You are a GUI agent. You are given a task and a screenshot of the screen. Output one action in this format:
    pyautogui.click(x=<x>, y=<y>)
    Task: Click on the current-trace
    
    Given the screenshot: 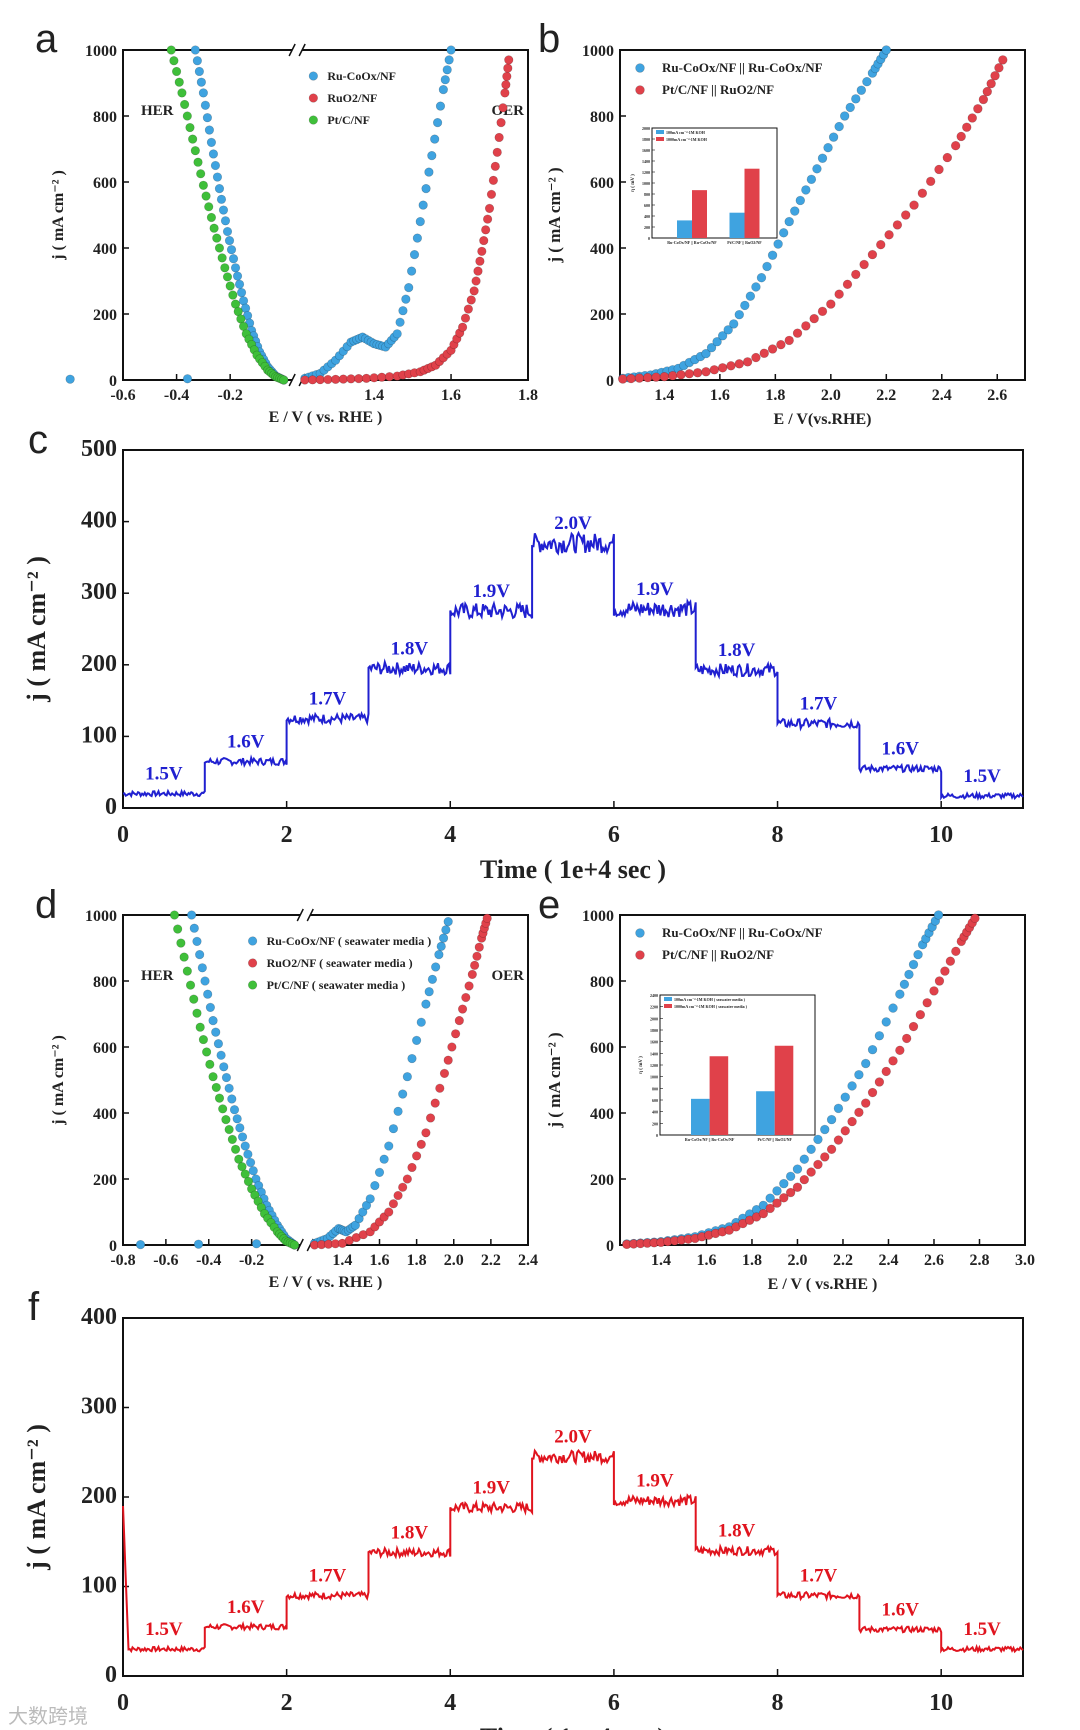 What is the action you would take?
    pyautogui.click(x=573, y=665)
    